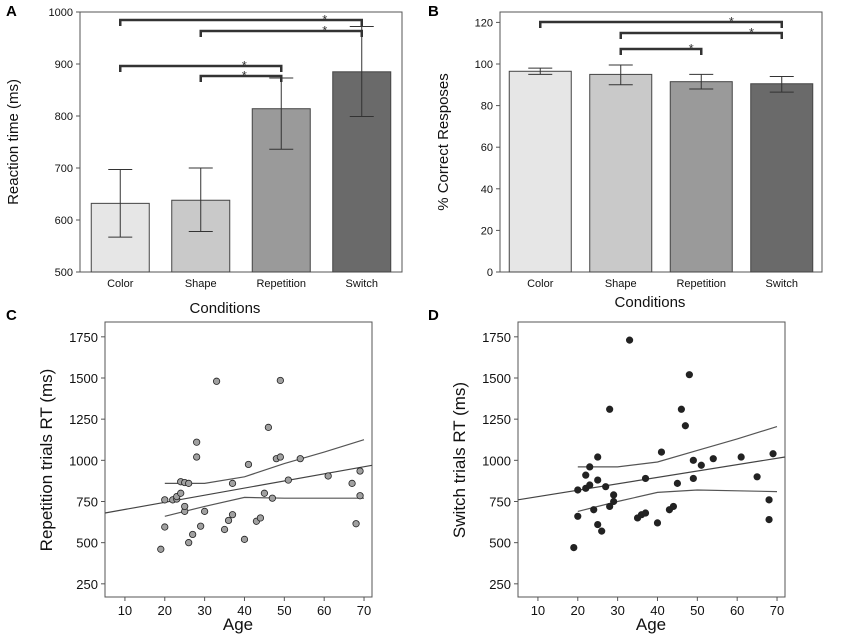 The height and width of the screenshot is (635, 850). What do you see at coordinates (484, 65) in the screenshot?
I see `y-tick-label-b: 100` at bounding box center [484, 65].